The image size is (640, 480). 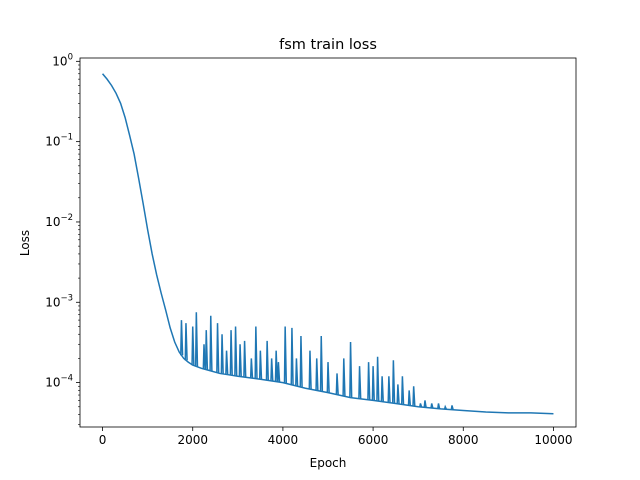 I want to click on y-tick-label: 10⁻⁴, so click(x=59, y=382).